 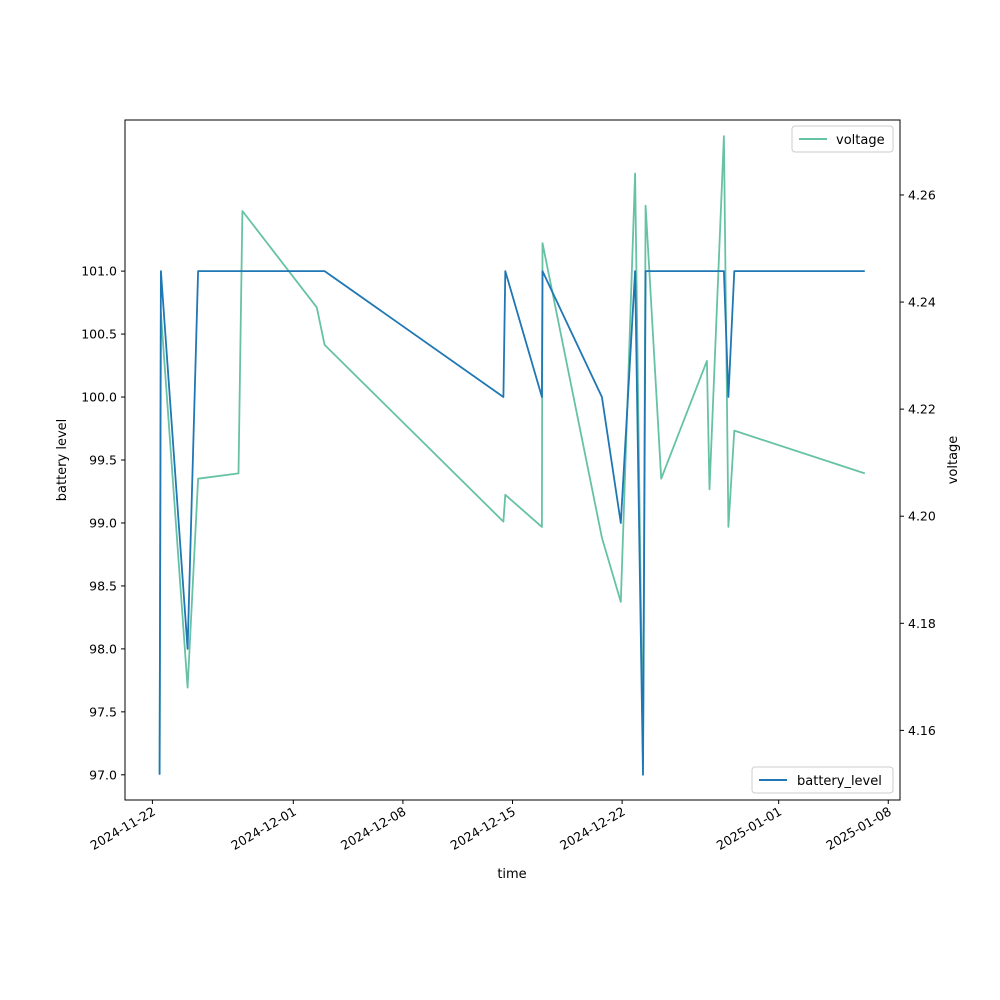 I want to click on legend-battery-level: battery_level, so click(x=822, y=780).